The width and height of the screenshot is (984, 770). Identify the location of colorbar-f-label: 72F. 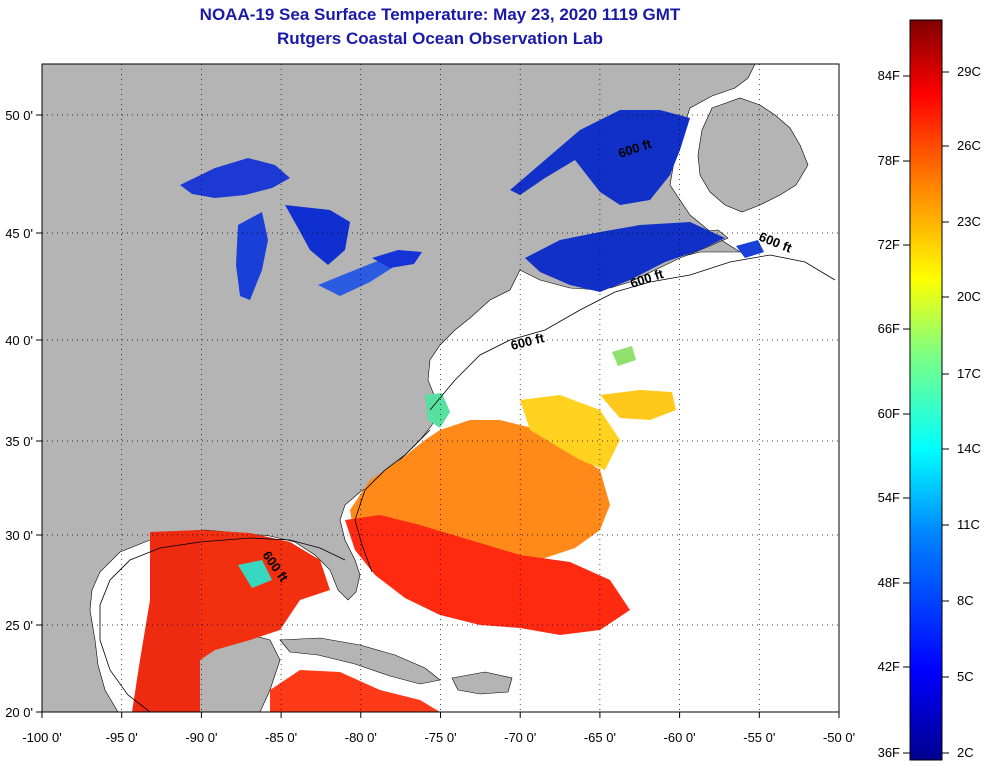
(889, 244).